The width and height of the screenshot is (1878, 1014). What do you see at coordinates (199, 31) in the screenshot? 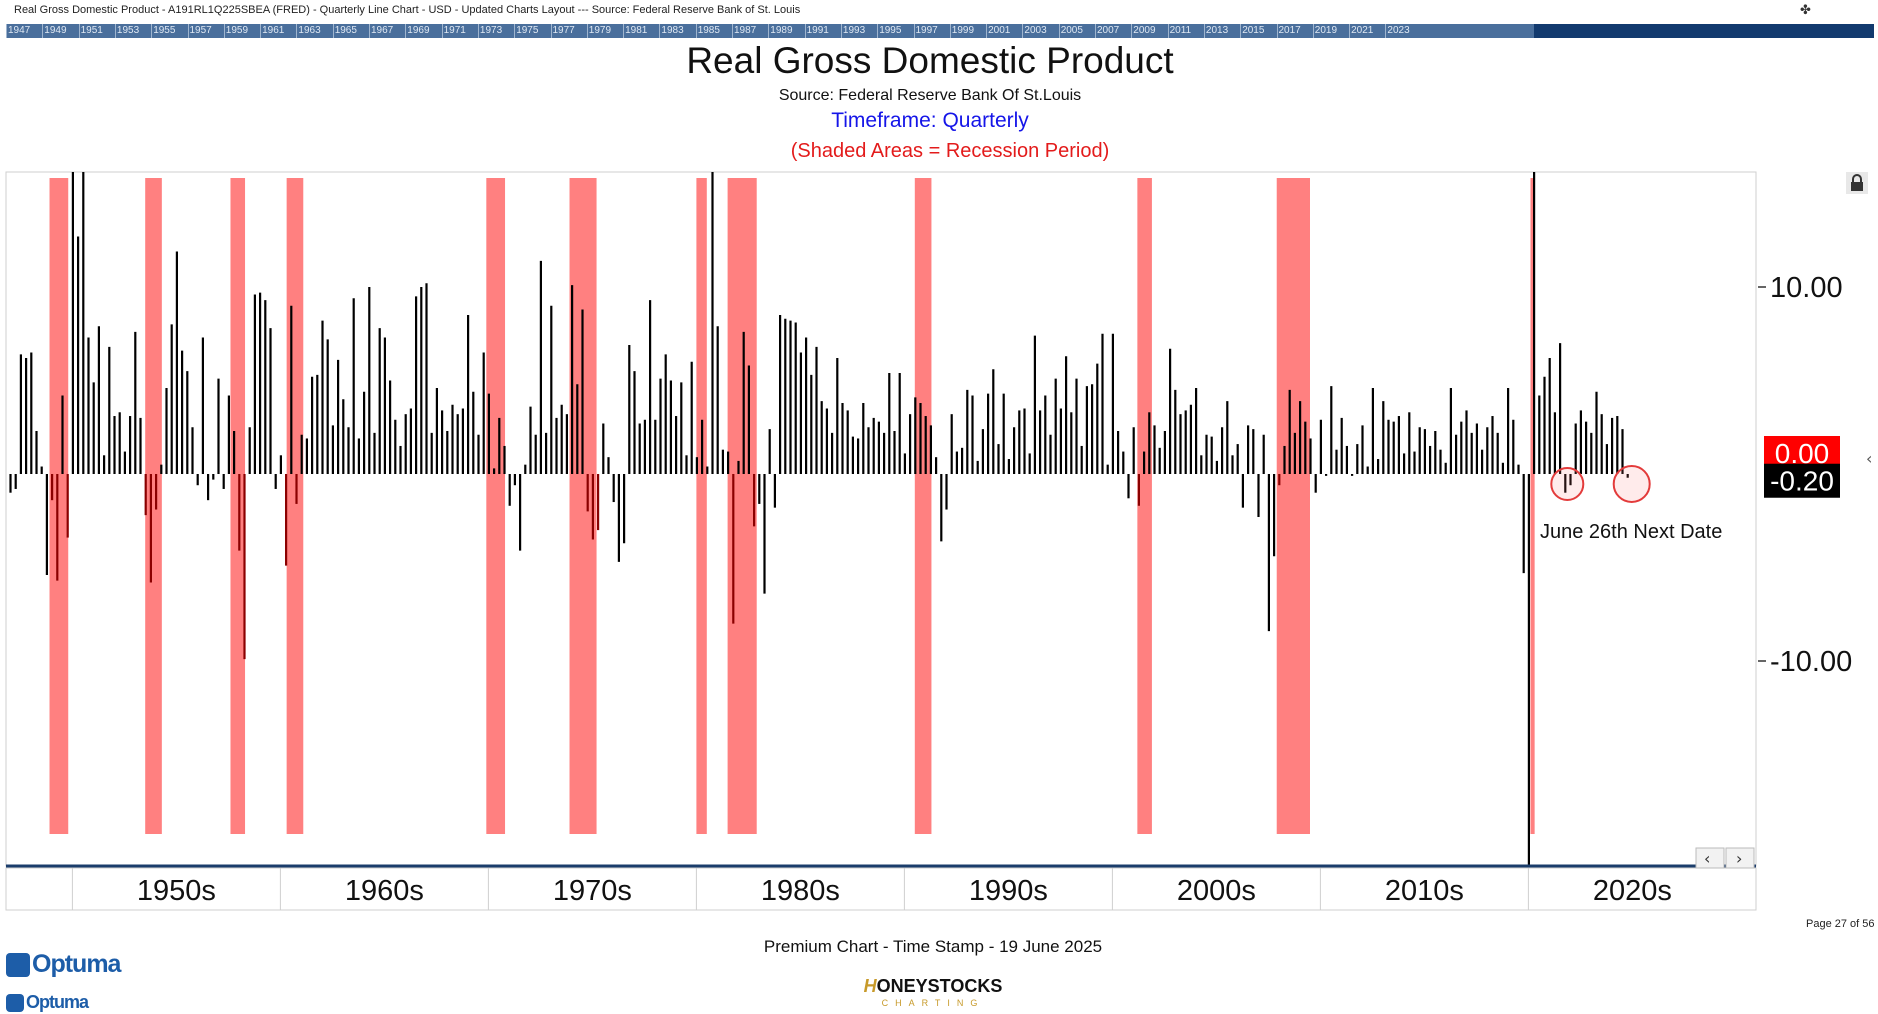
I see `year-strip-label: 1957` at bounding box center [199, 31].